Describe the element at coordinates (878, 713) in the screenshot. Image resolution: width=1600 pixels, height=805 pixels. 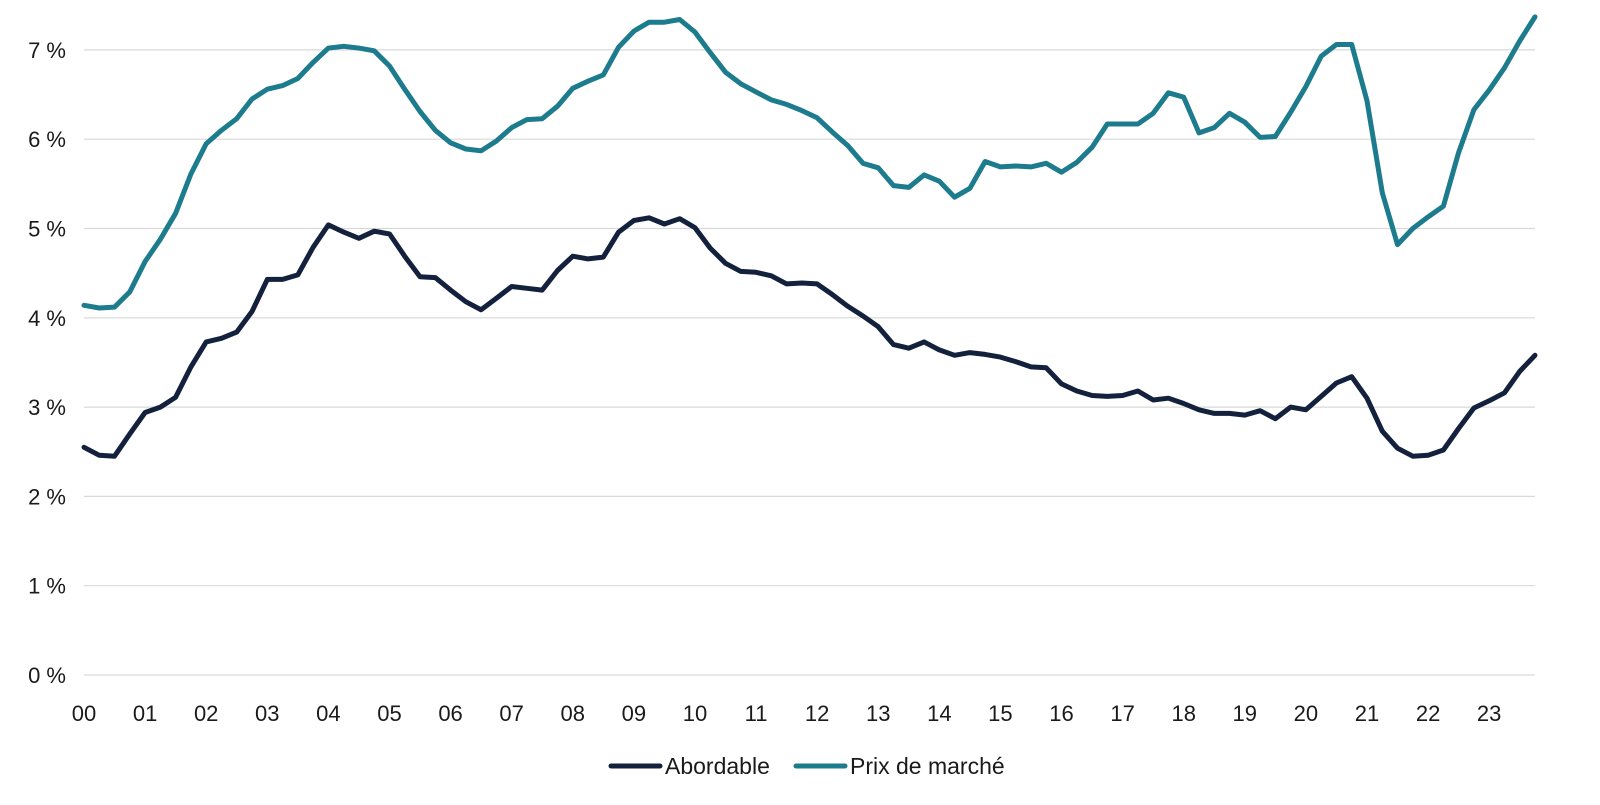
I see `x-tick-label: 13` at that location.